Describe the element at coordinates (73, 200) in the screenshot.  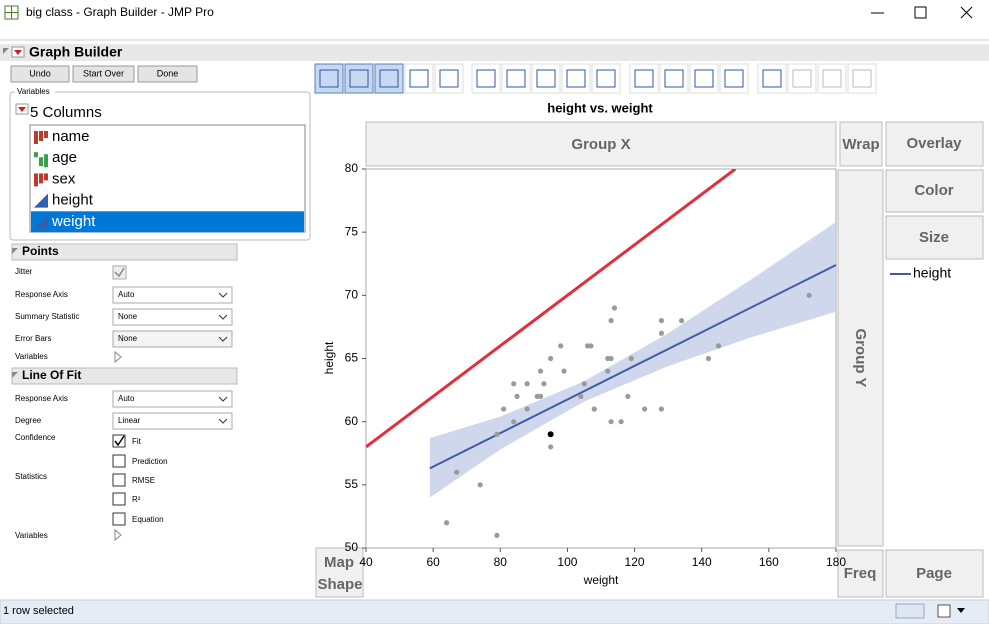
I see `column-name: height` at that location.